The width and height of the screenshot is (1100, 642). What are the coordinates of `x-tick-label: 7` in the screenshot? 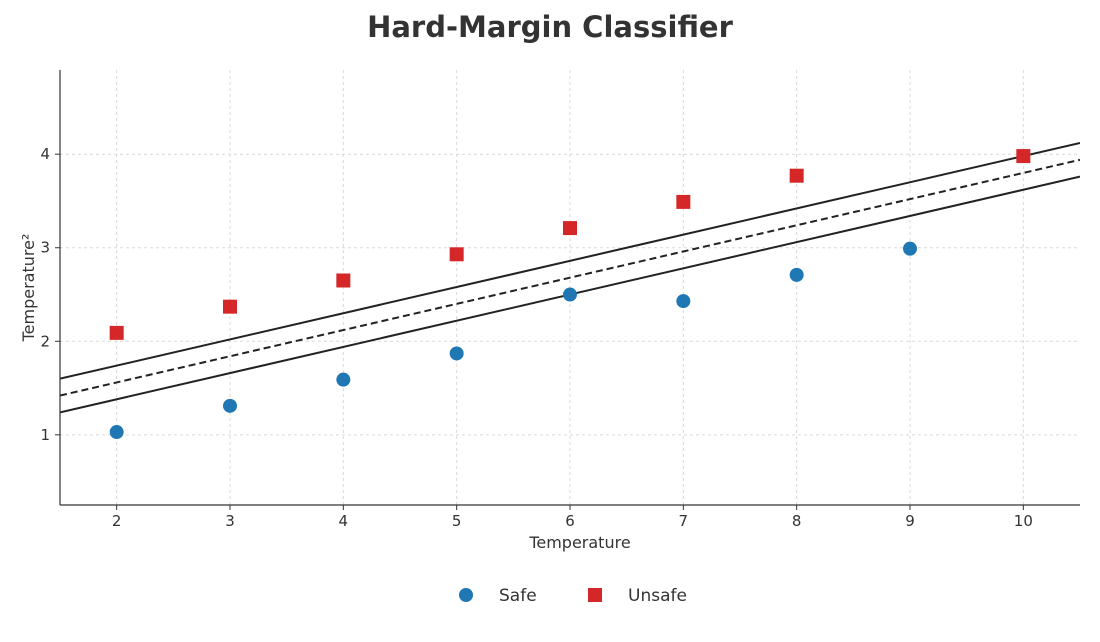 It's located at (684, 521).